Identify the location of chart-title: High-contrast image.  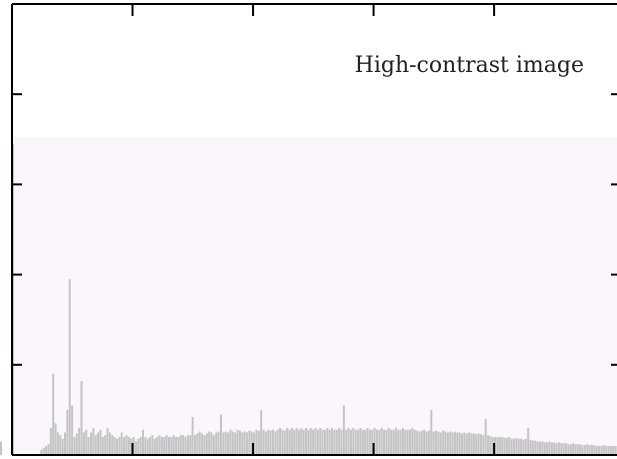
(469, 65).